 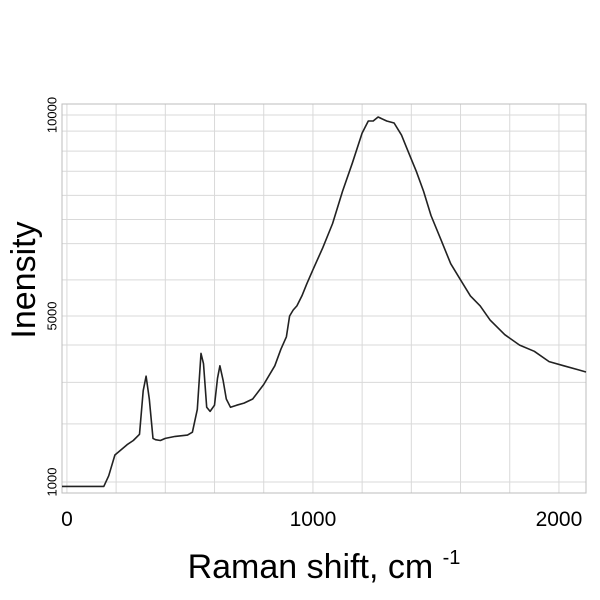 I want to click on x-axis-title: Raman shift, cm -1, so click(x=324, y=566).